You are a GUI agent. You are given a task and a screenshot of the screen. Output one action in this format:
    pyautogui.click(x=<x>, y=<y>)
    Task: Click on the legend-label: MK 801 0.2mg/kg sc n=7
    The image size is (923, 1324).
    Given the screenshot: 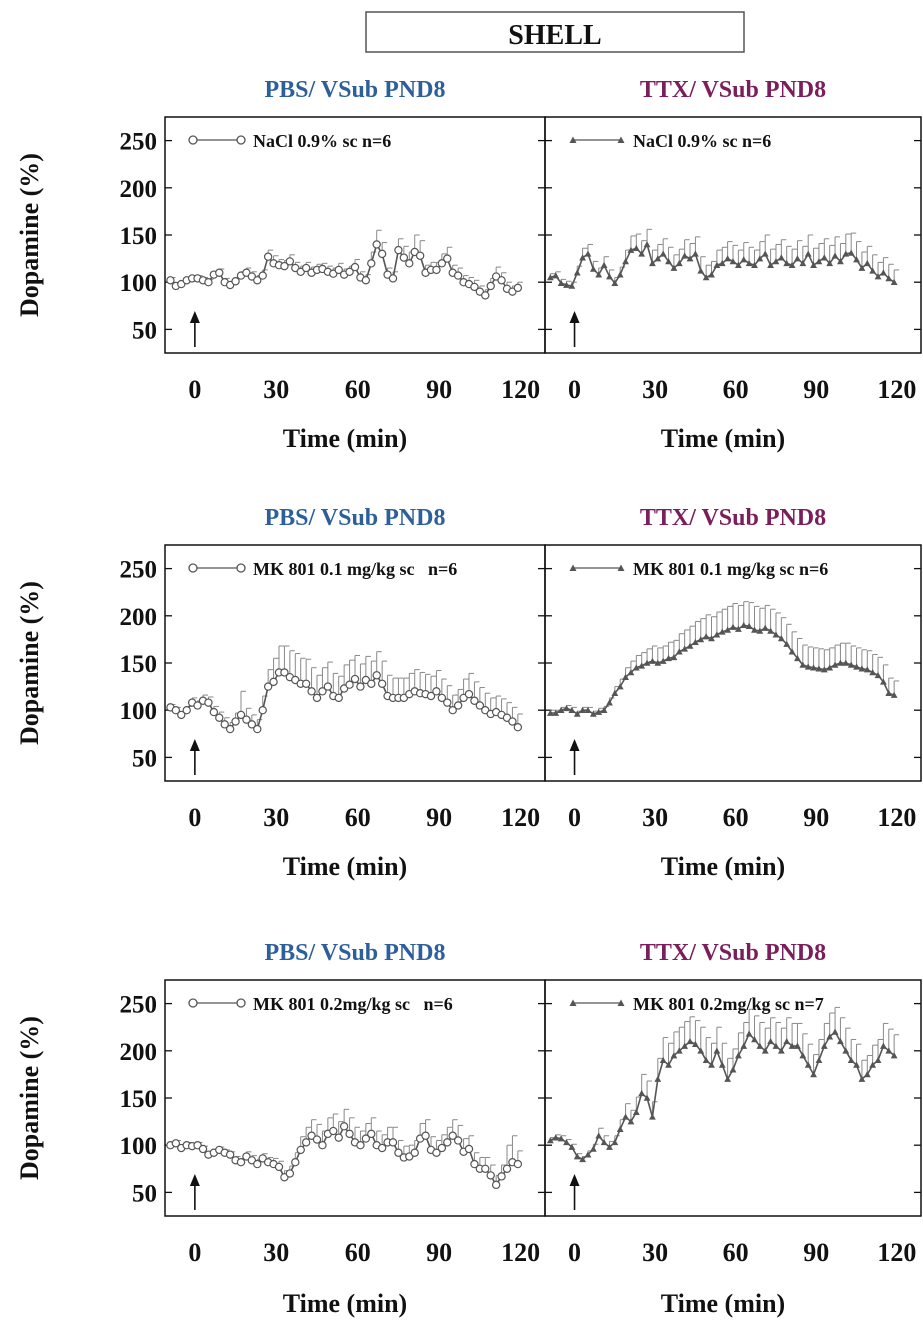 What is the action you would take?
    pyautogui.click(x=728, y=1004)
    